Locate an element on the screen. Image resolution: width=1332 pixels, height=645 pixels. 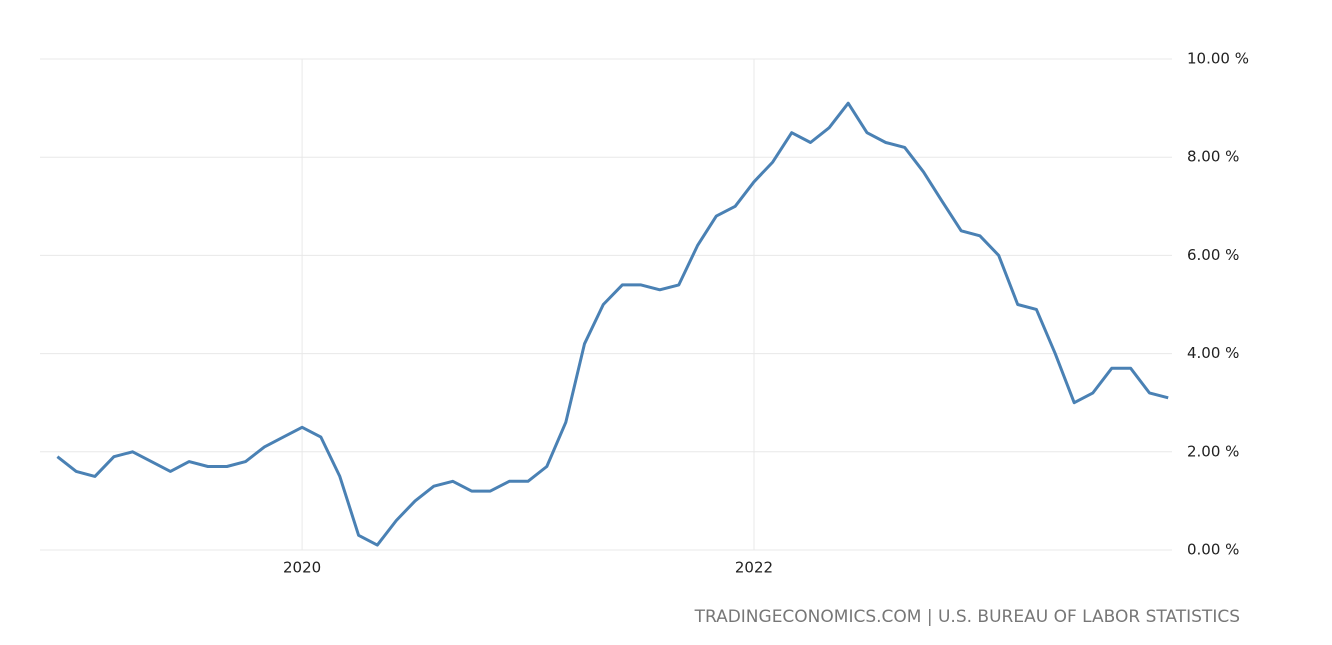
y-tick-label: 10.00 % is located at coordinates (1218, 59).